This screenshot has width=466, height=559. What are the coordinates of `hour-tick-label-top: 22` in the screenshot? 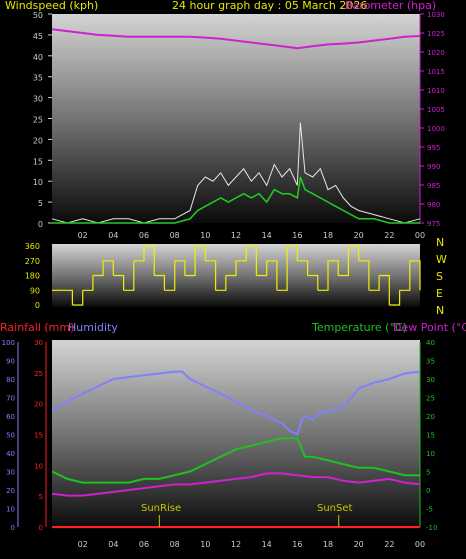 It's located at (389, 235).